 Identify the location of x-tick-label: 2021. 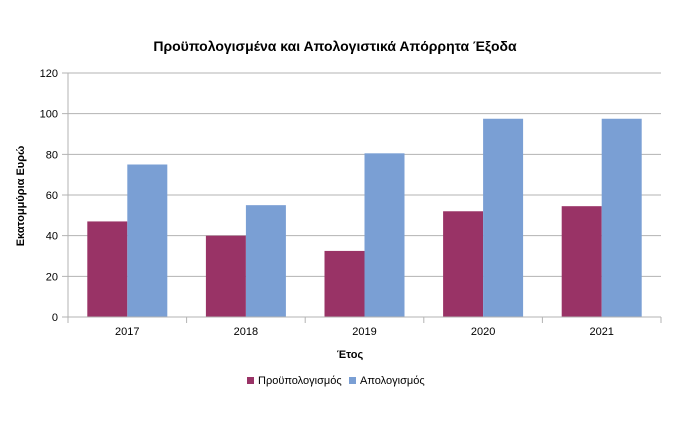
(601, 332).